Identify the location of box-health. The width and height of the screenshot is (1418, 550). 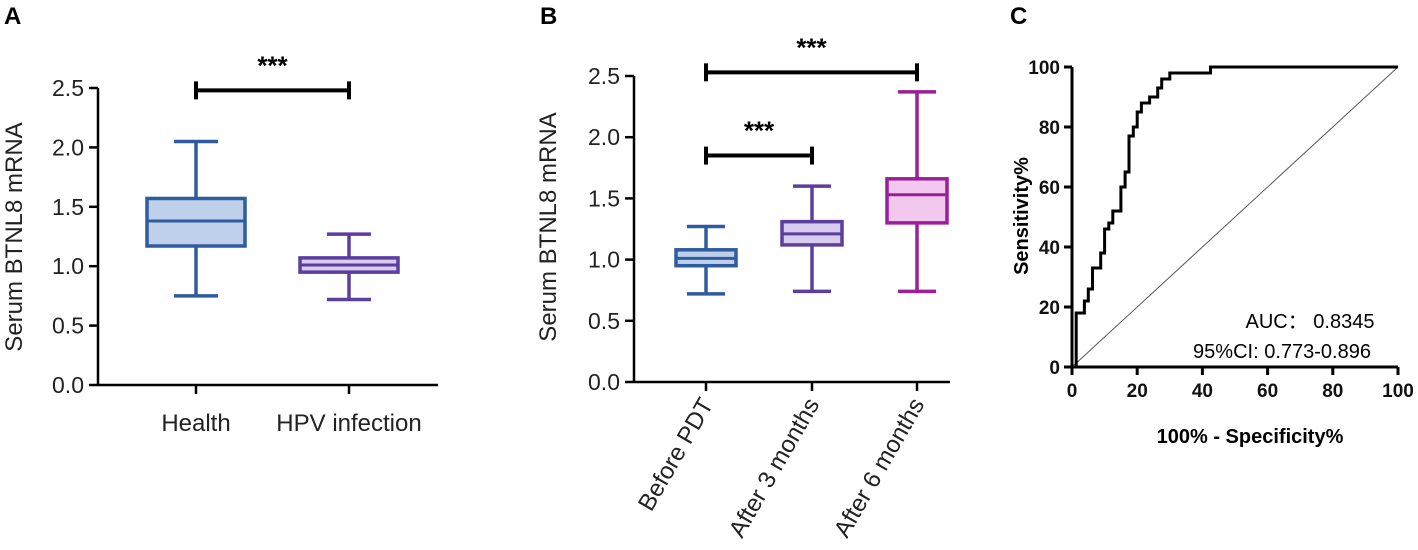
(196, 218).